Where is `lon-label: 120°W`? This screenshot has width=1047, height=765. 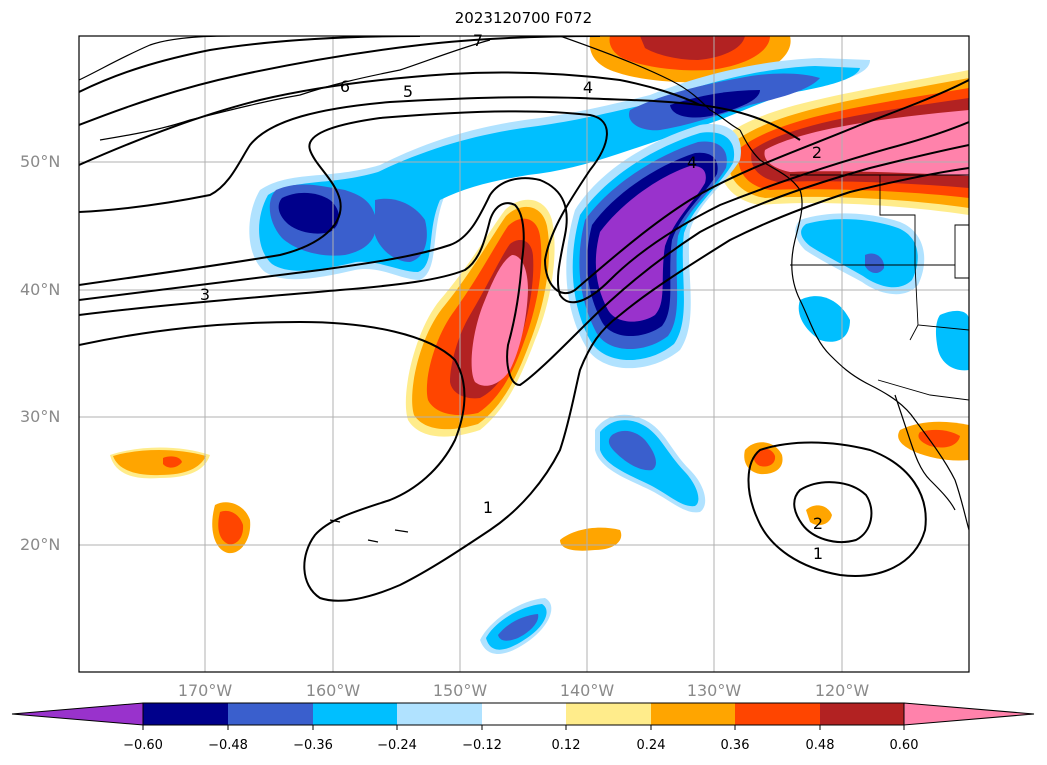 lon-label: 120°W is located at coordinates (842, 690).